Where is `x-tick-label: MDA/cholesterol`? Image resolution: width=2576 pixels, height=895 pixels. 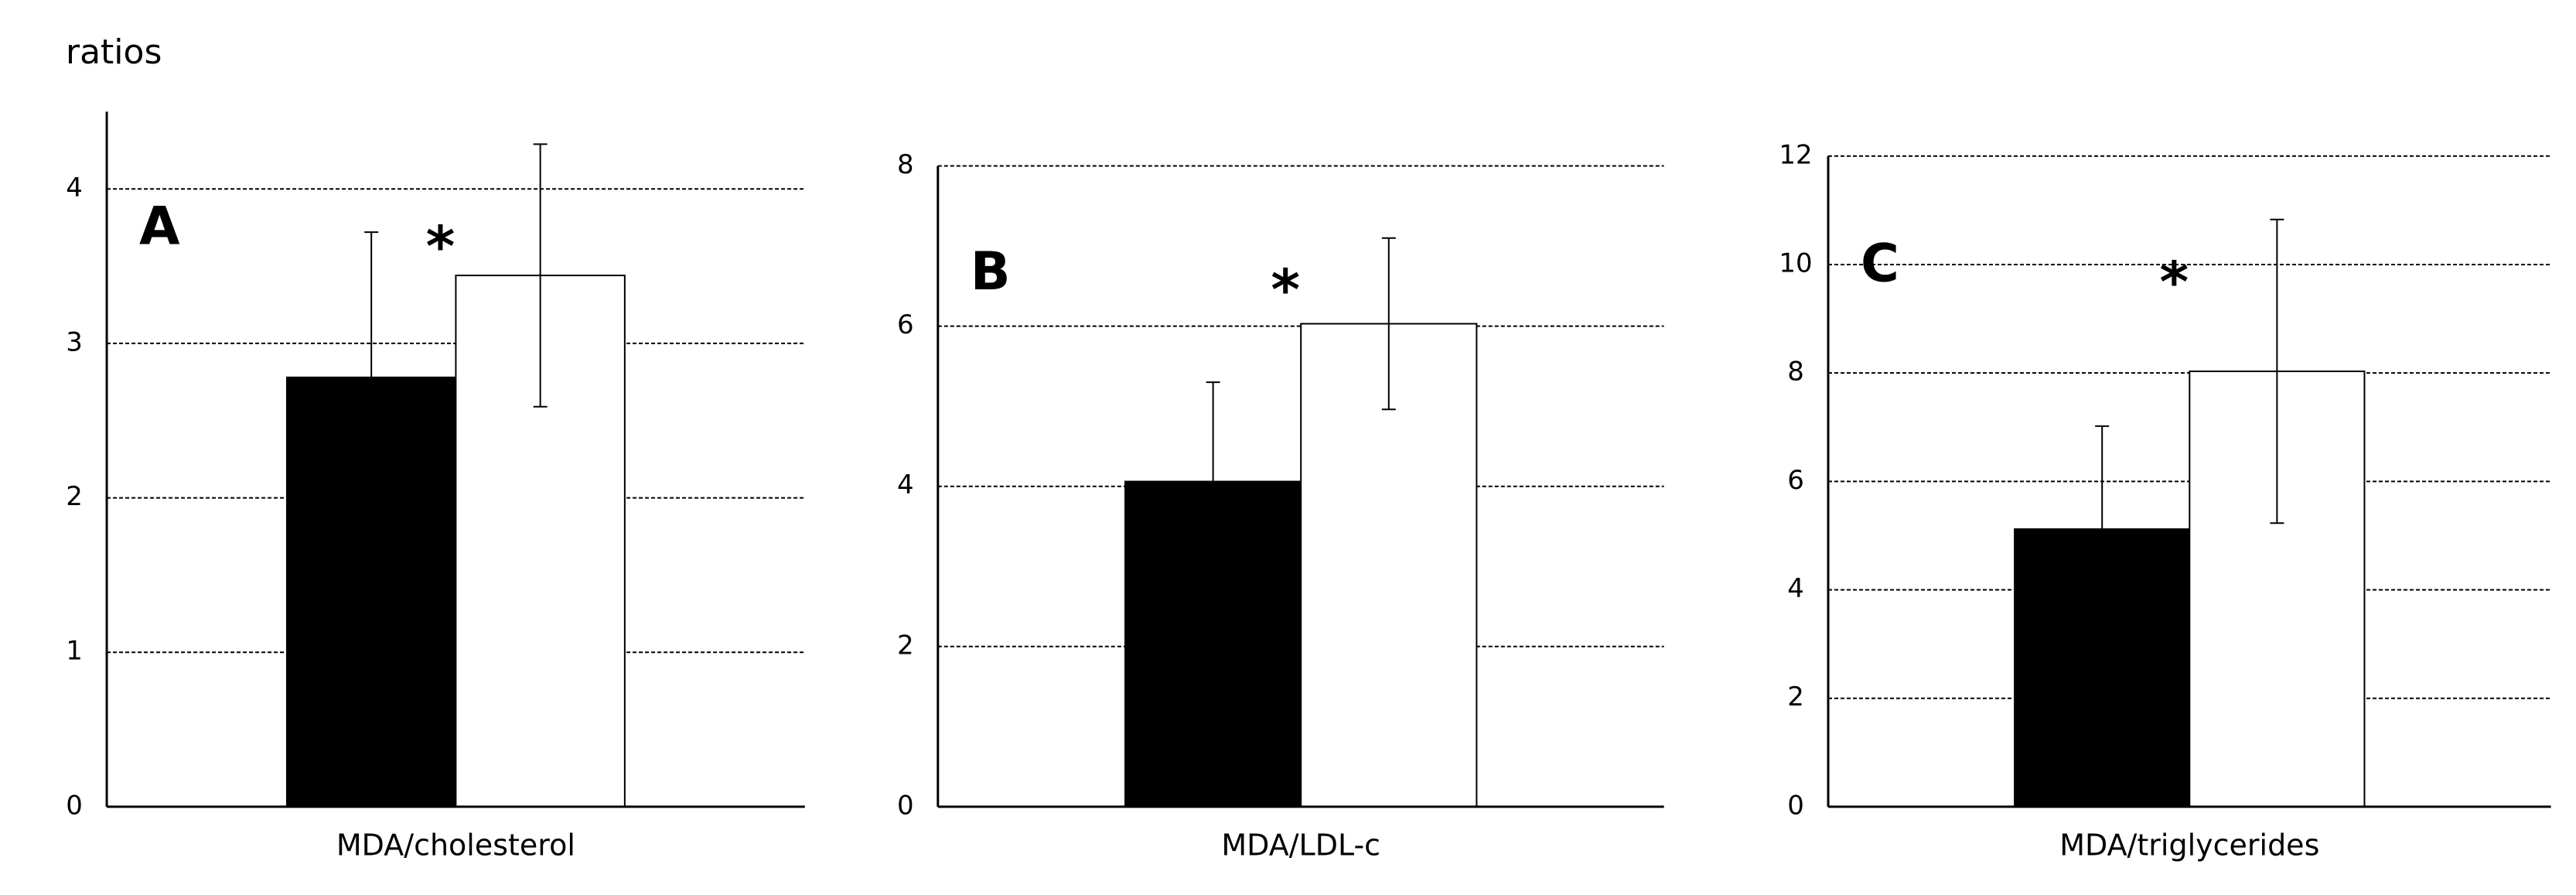
x-tick-label: MDA/cholesterol is located at coordinates (456, 845).